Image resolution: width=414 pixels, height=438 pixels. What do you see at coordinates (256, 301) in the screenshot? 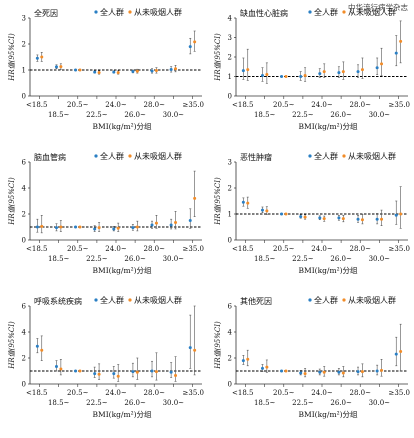
I see `panel-title: 其他死因` at bounding box center [256, 301].